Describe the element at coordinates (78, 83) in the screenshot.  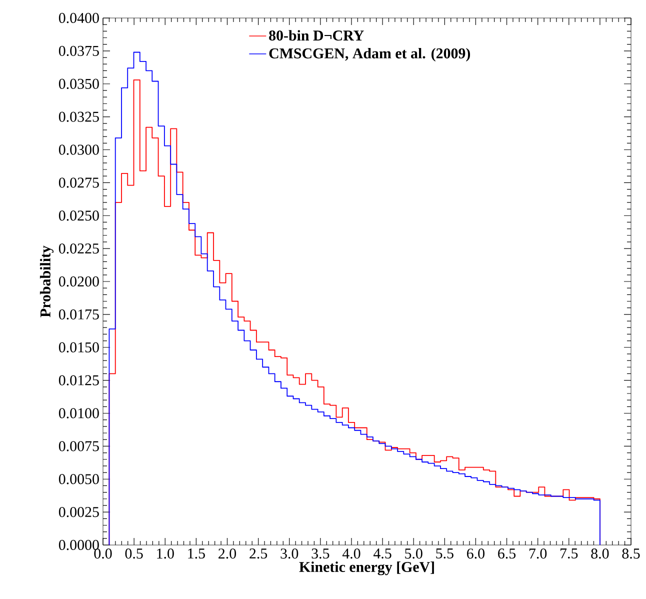
I see `y-tick-label: 0.0350` at that location.